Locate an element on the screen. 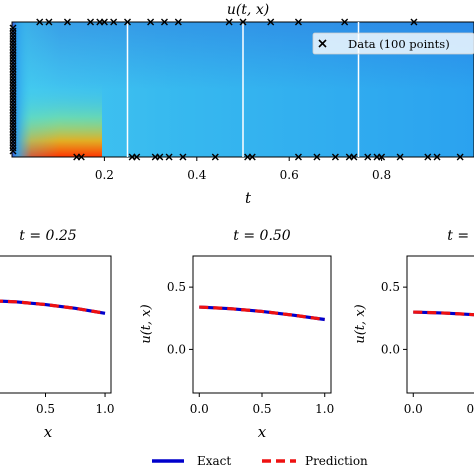  legend-x-marker is located at coordinates (322, 43).